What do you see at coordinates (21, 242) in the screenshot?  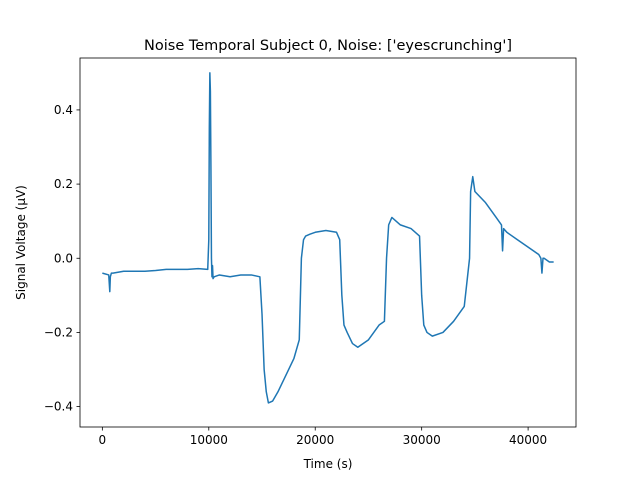 I see `y-axis-label: Signal Voltage (µV)` at bounding box center [21, 242].